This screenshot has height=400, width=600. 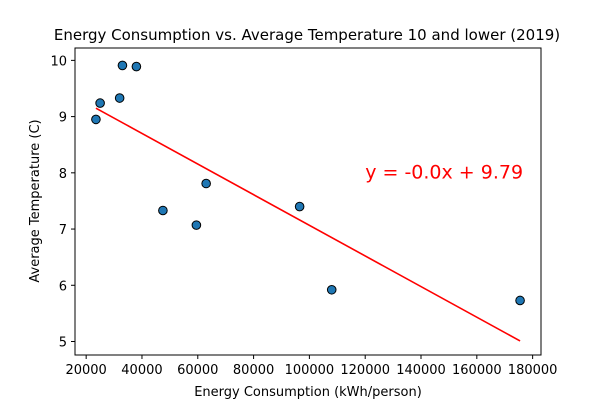 What do you see at coordinates (63, 118) in the screenshot?
I see `y-tick-label: 9` at bounding box center [63, 118].